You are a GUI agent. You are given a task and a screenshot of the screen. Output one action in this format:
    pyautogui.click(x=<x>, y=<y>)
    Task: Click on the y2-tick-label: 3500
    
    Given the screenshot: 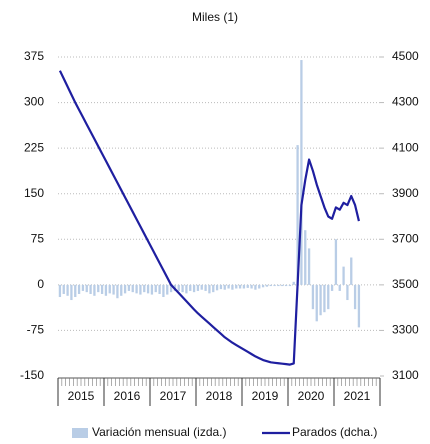 What is the action you would take?
    pyautogui.click(x=405, y=284)
    